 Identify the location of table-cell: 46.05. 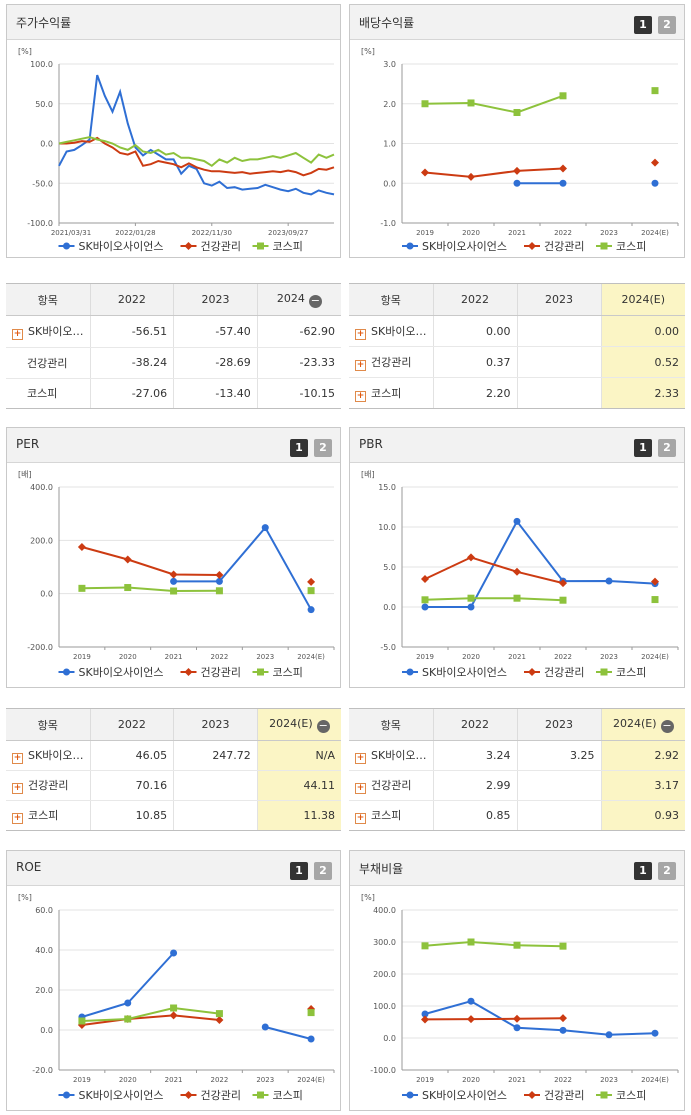
(132, 756).